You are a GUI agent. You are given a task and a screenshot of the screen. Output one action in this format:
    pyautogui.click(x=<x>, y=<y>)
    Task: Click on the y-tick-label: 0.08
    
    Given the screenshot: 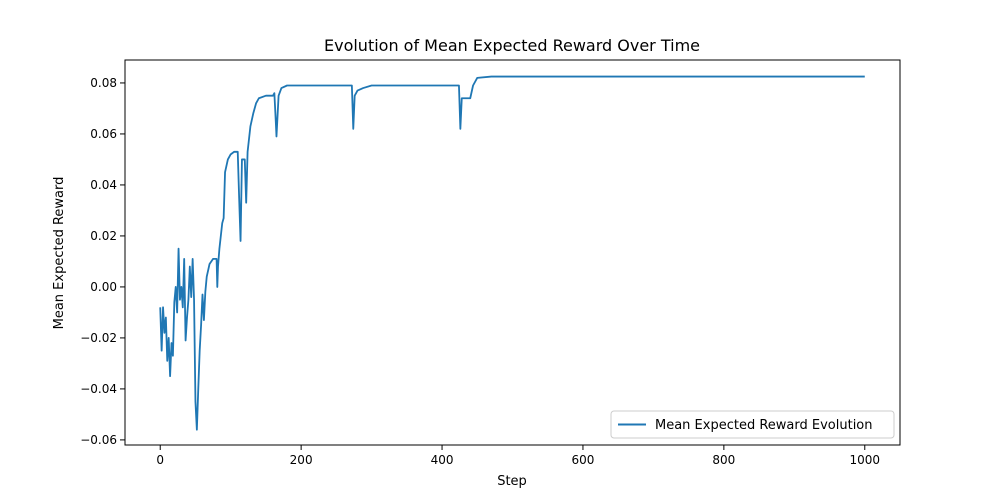 What is the action you would take?
    pyautogui.click(x=103, y=83)
    